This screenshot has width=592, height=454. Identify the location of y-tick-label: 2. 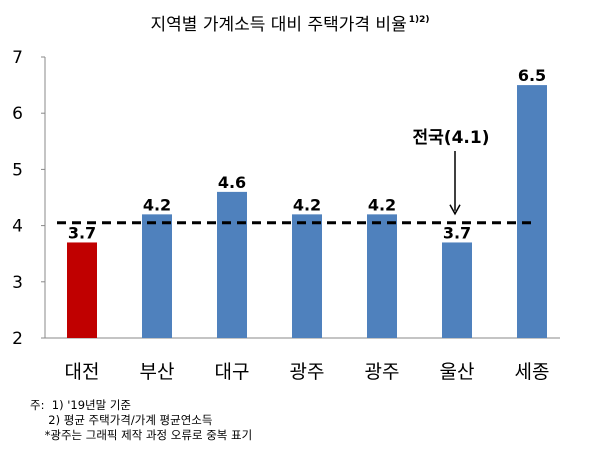
(17, 339).